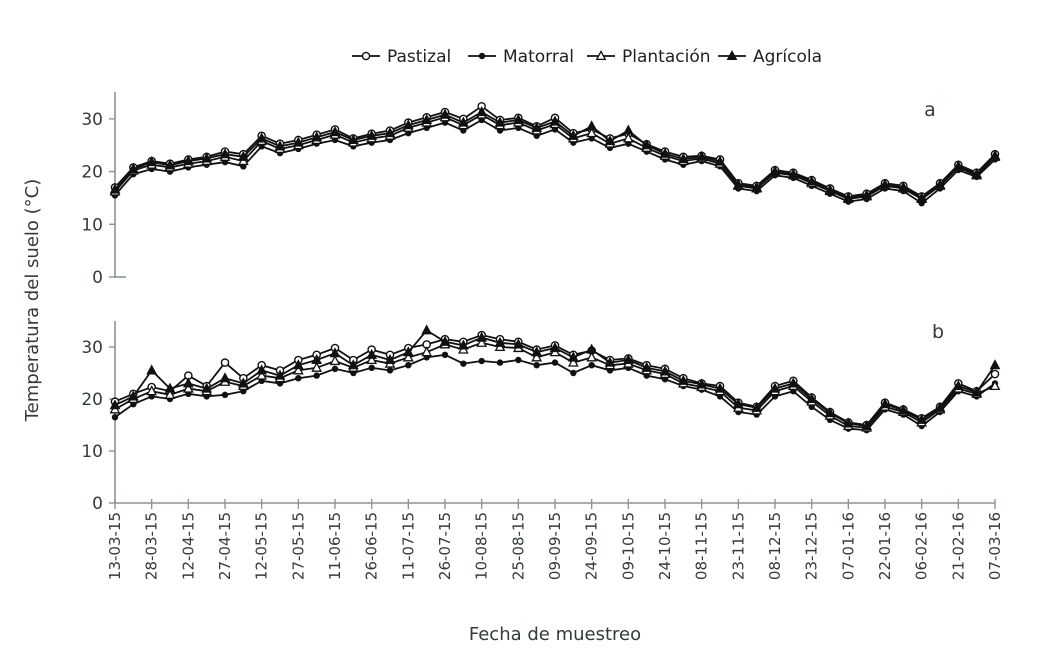  I want to click on x-tick-label: 26-07-15, so click(445, 546).